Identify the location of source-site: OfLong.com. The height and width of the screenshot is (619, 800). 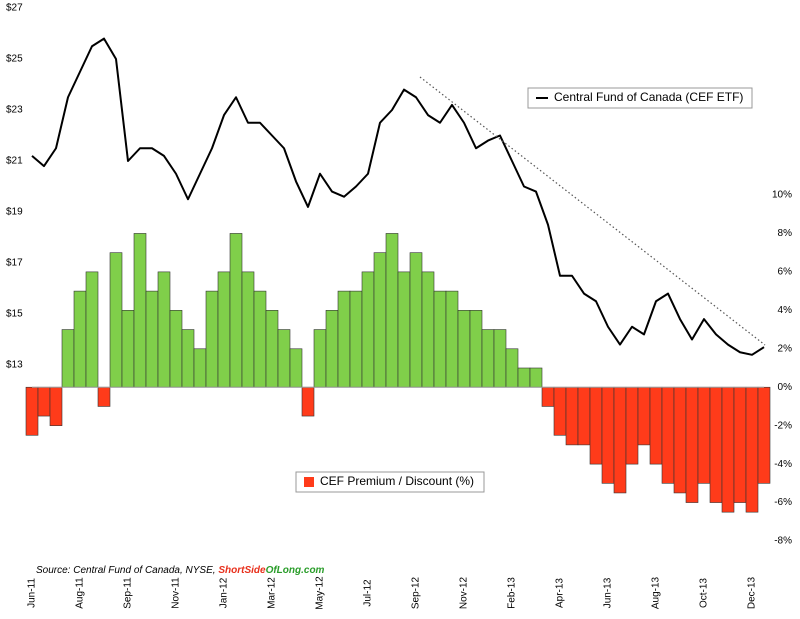
(295, 570).